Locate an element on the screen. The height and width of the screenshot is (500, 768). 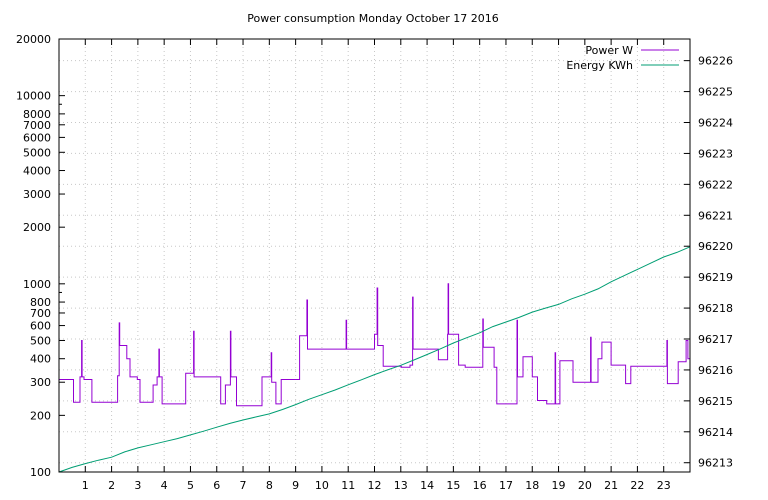
y-left-tick-label: 3000 is located at coordinates (37, 194).